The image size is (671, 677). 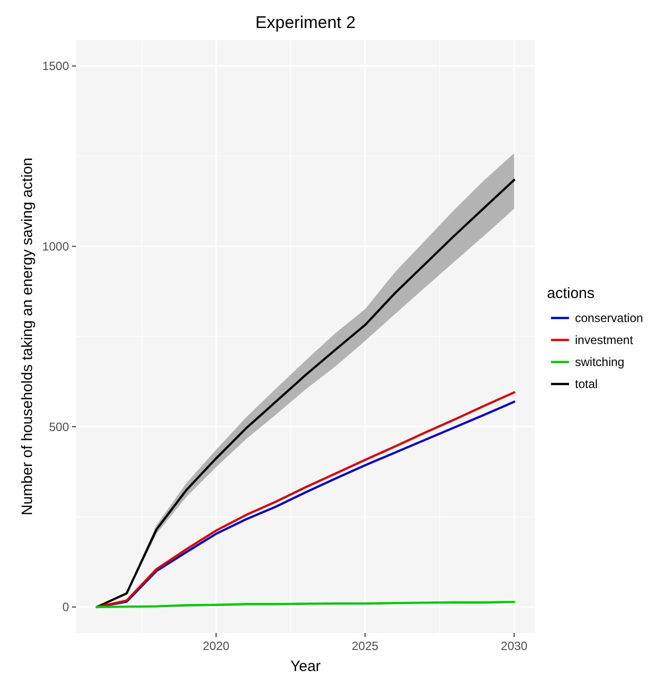 What do you see at coordinates (216, 646) in the screenshot?
I see `x-tick-label: 2020` at bounding box center [216, 646].